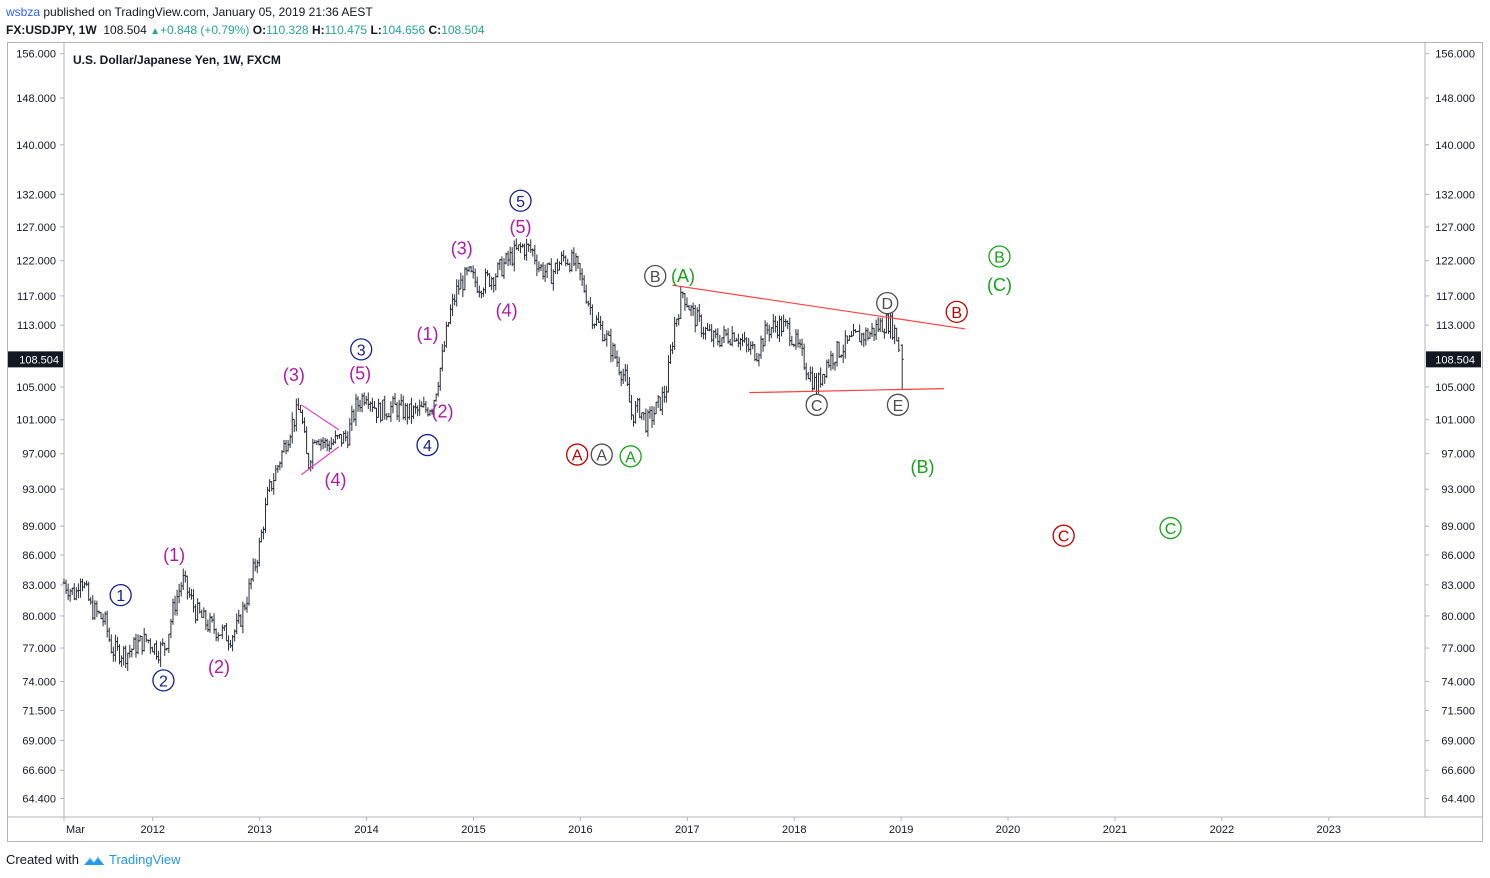 The width and height of the screenshot is (1490, 878). Describe the element at coordinates (259, 30) in the screenshot. I see `open-label: O:` at that location.